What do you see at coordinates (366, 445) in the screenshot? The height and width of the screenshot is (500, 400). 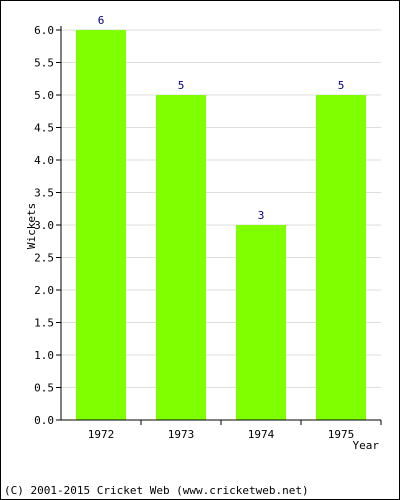 I see `x-axis-label: Year` at bounding box center [366, 445].